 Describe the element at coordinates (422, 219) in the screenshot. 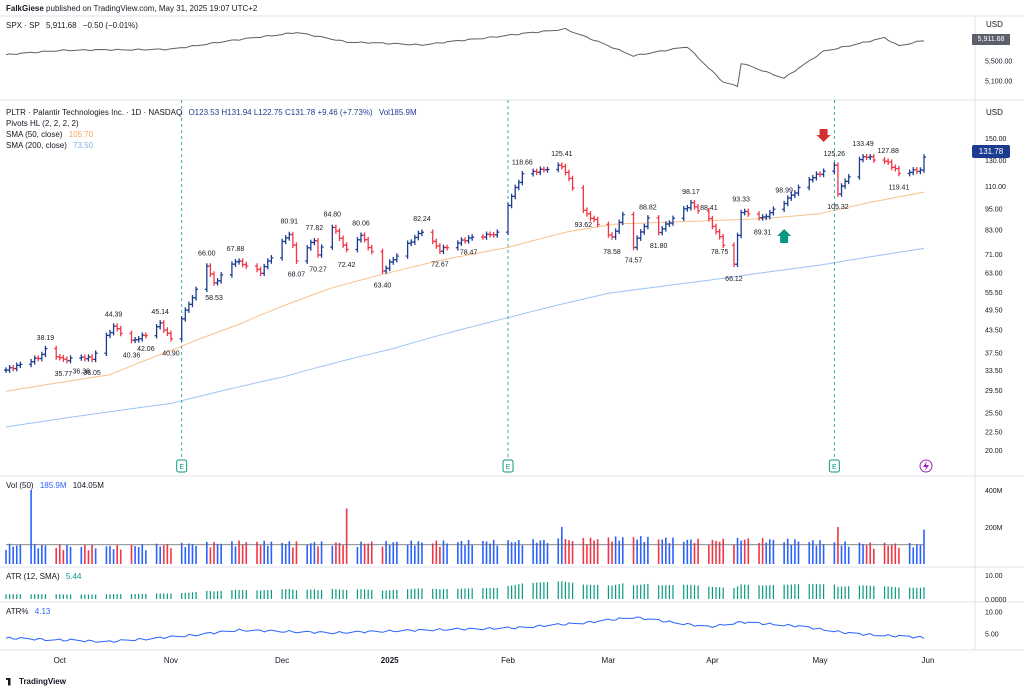

I see `pivot-label: 82.24` at that location.